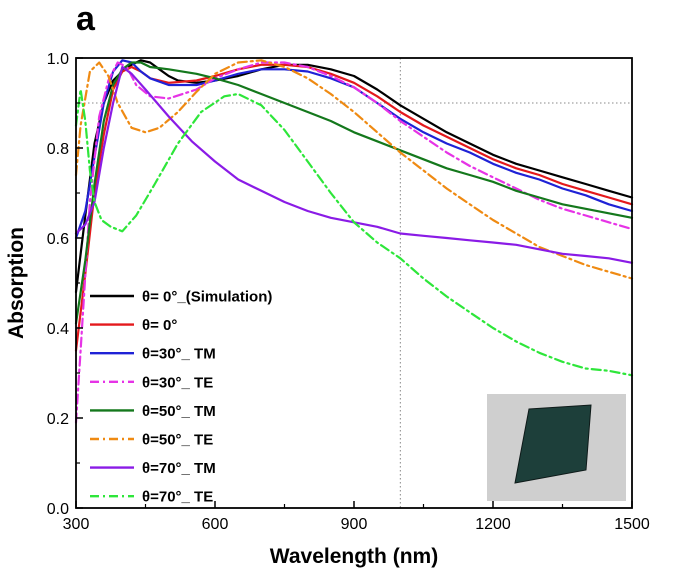  What do you see at coordinates (354, 524) in the screenshot?
I see `x-tick-label: 900` at bounding box center [354, 524].